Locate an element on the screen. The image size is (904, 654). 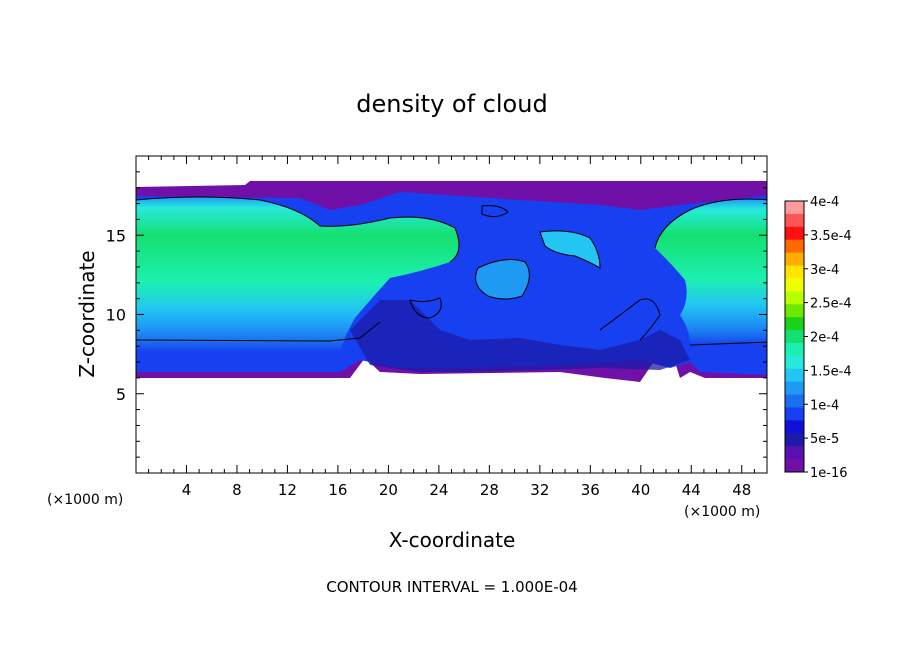
y-tick-label: 15 is located at coordinates (116, 235).